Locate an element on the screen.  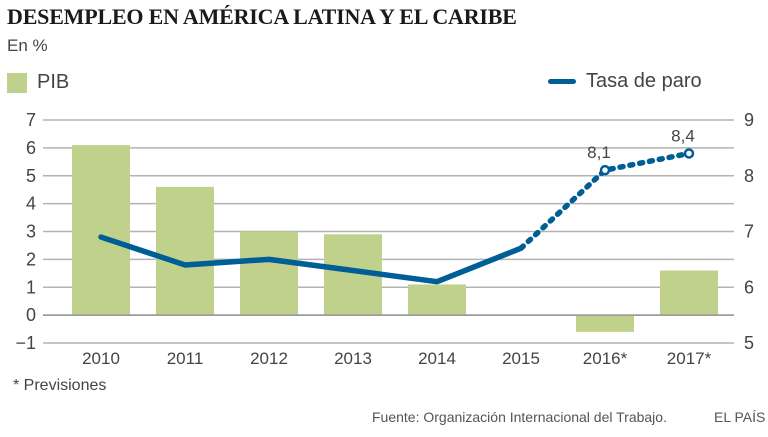
left-tick-label: −1 is located at coordinates (25, 343).